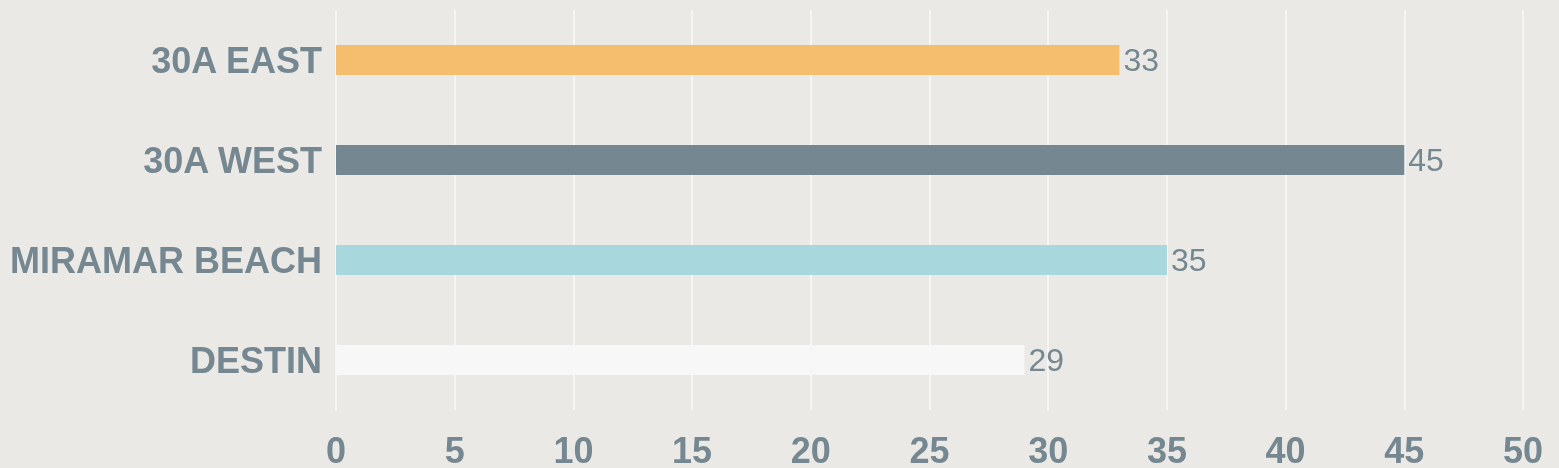  What do you see at coordinates (454, 448) in the screenshot?
I see `x-tick-label: 5` at bounding box center [454, 448].